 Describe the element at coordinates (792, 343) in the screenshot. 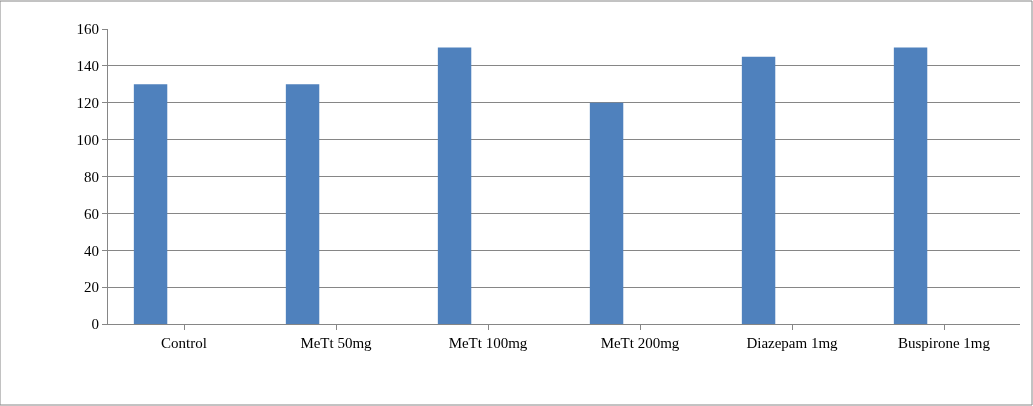

I see `x-tick-label: Diazepam 1mg` at that location.